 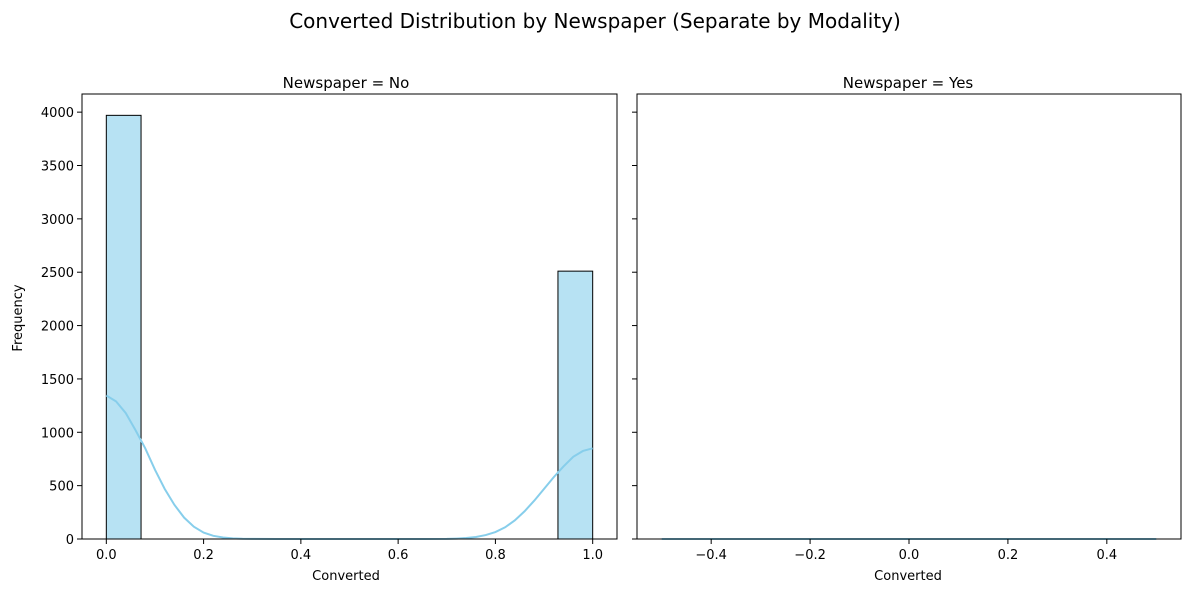 What do you see at coordinates (592, 555) in the screenshot?
I see `x-tick-label: 1.0` at bounding box center [592, 555].